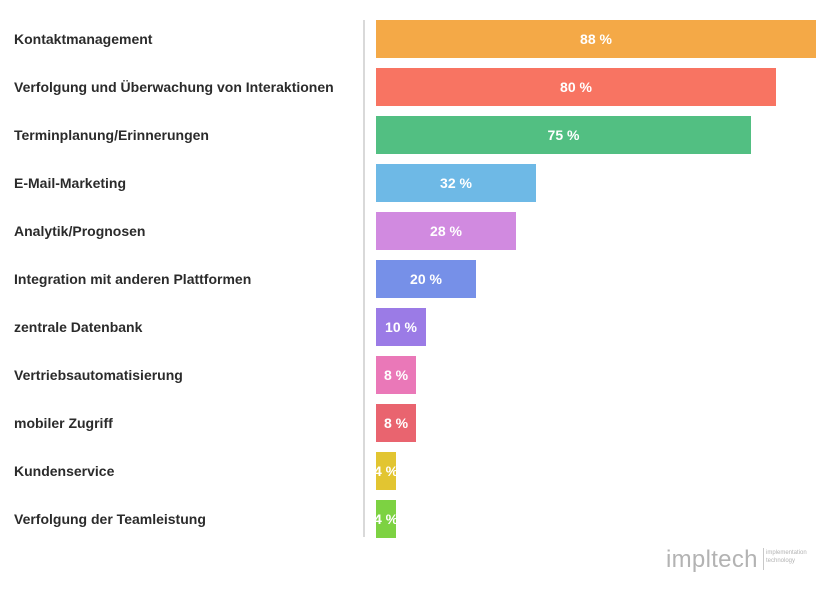 The width and height of the screenshot is (830, 594). What do you see at coordinates (111, 135) in the screenshot?
I see `category-label: Terminplanung/Erinnerungen` at bounding box center [111, 135].